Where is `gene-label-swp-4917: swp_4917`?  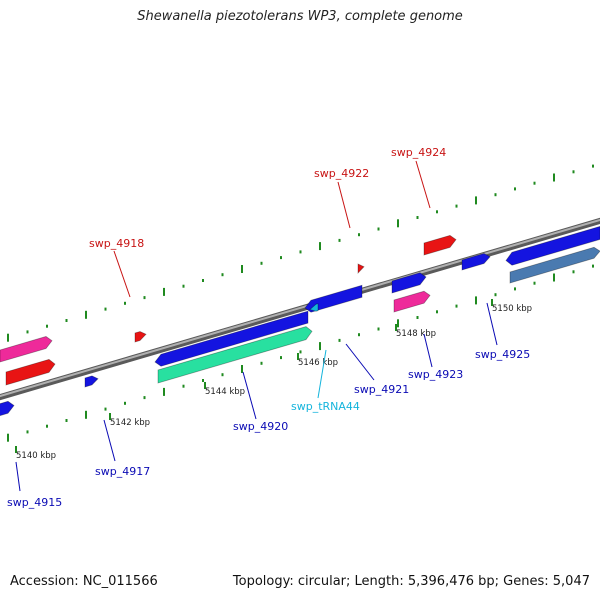
gene-label-swp-4917: swp_4917 is located at coordinates (122, 471).